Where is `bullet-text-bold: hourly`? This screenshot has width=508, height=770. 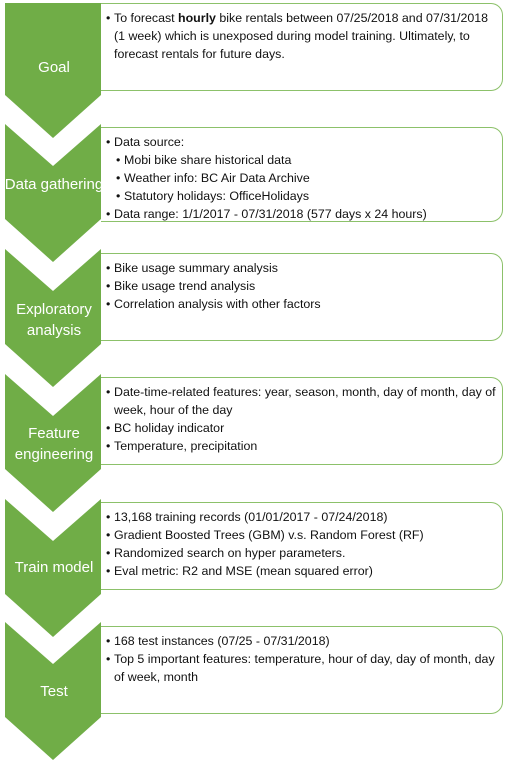
bullet-text-bold: hourly is located at coordinates (197, 18).